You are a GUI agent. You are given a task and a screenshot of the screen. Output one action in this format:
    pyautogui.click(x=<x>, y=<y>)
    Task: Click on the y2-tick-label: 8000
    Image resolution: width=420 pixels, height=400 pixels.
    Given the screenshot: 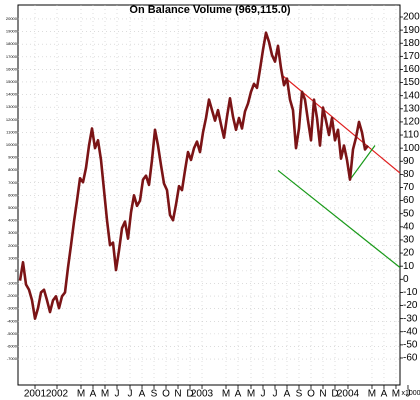 What is the action you would take?
    pyautogui.click(x=13, y=169)
    